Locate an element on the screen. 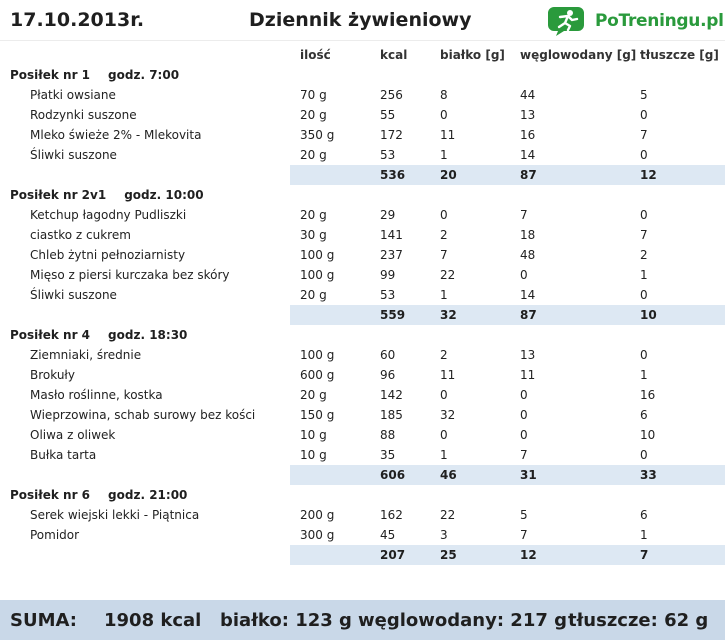 This screenshot has height=640, width=725. food-name: Mleko świeże 2% - Mlekovita is located at coordinates (116, 135).